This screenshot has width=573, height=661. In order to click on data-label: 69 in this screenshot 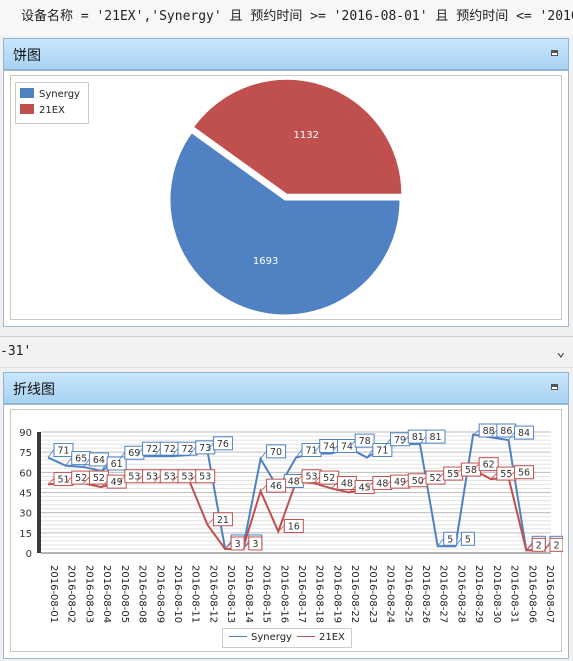, I will do `click(134, 453)`.